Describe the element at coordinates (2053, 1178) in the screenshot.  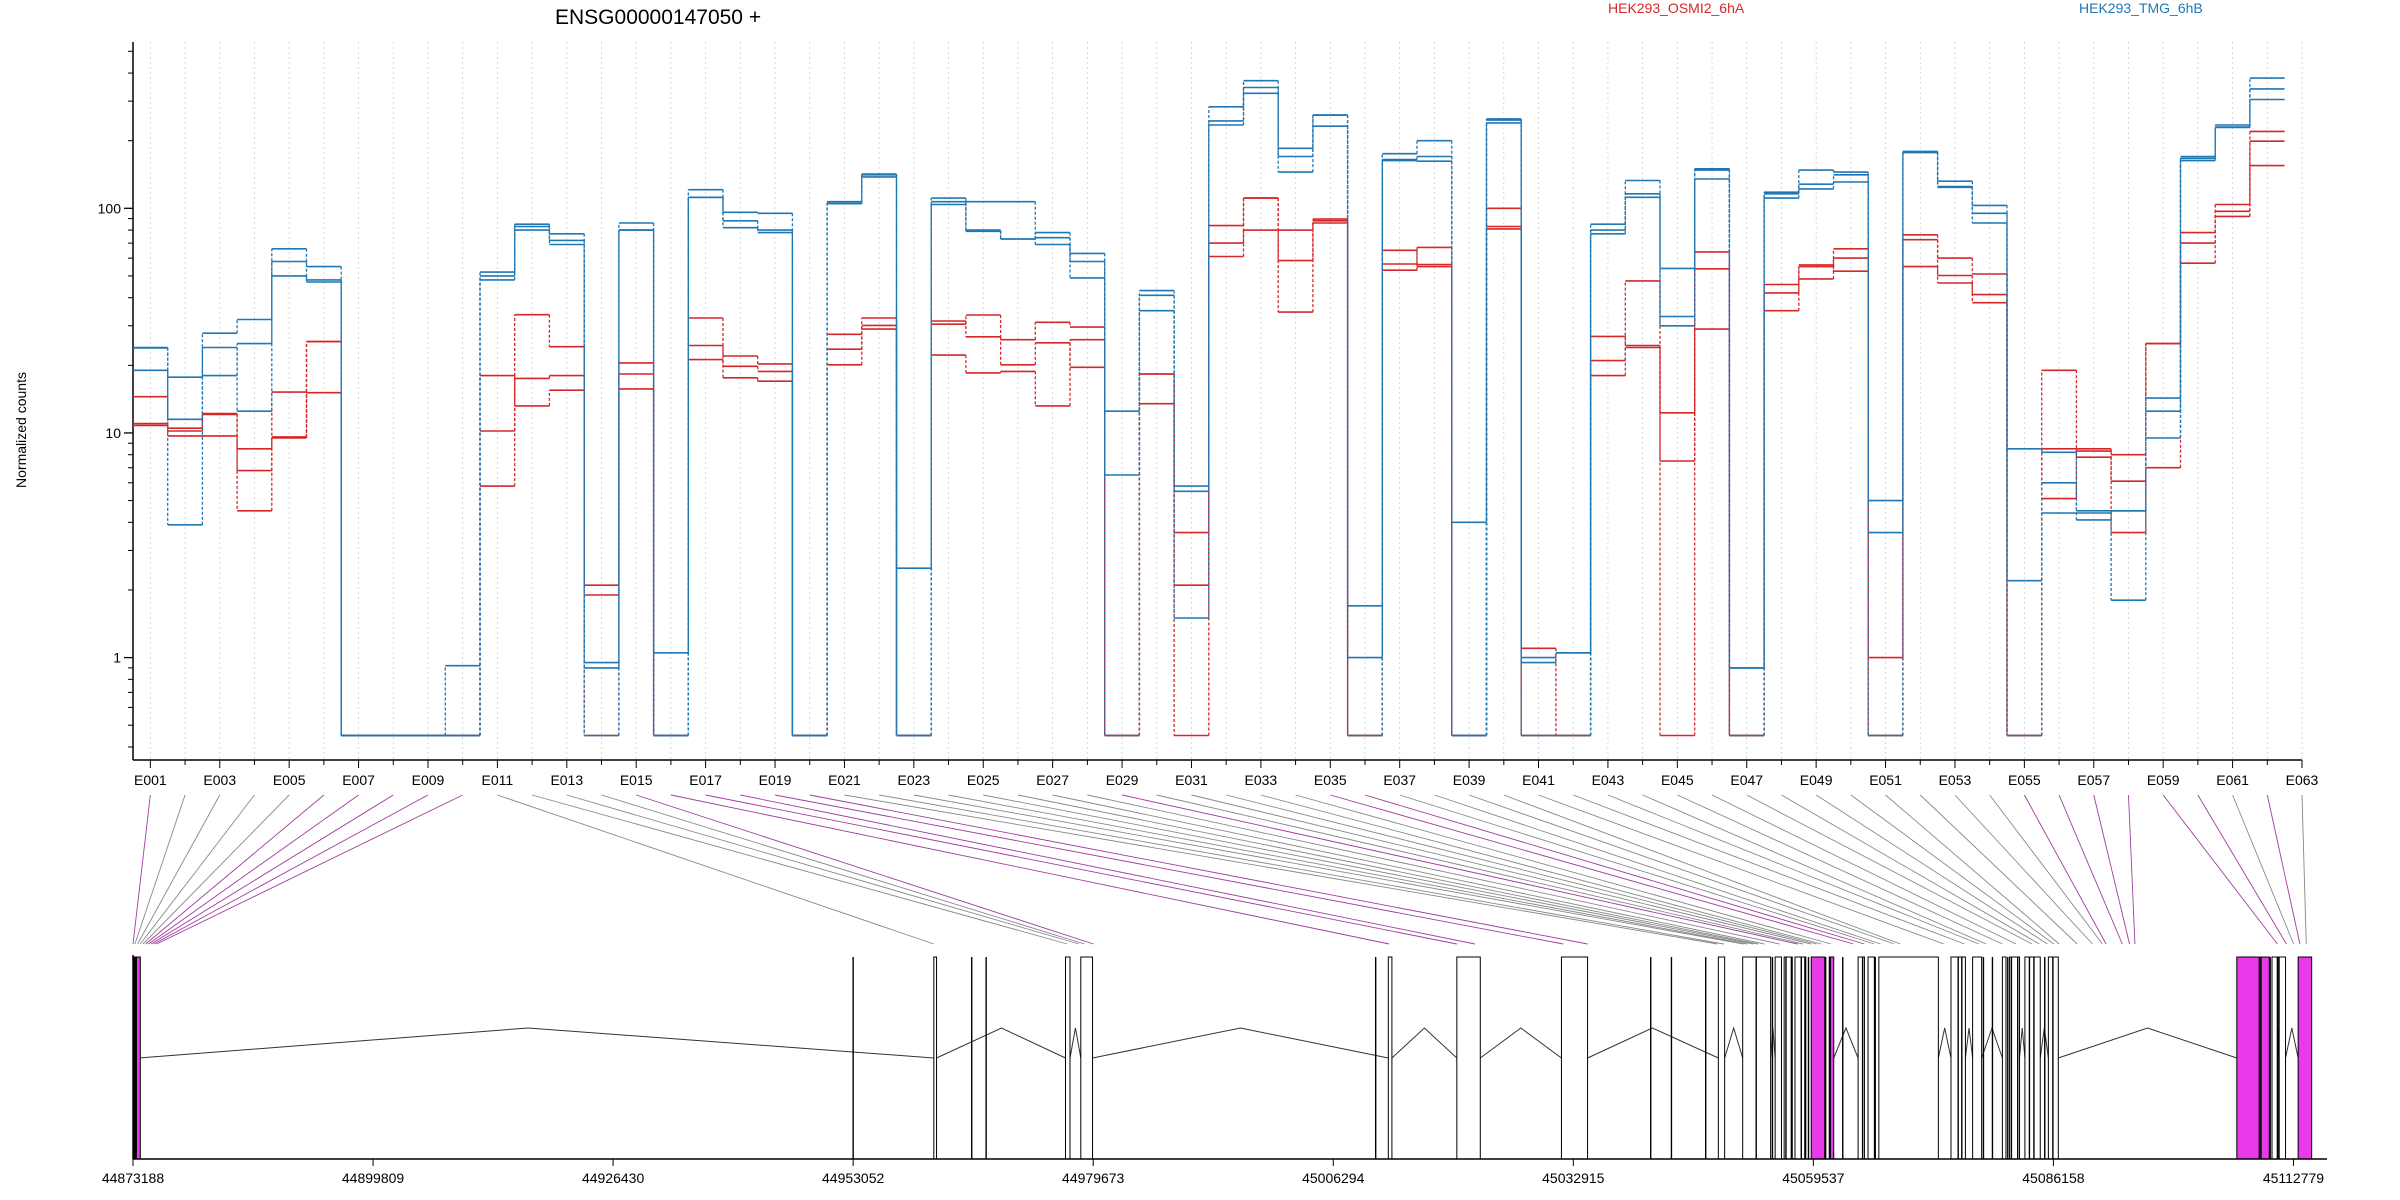
I see `genome-tick-label: 45086158` at that location.